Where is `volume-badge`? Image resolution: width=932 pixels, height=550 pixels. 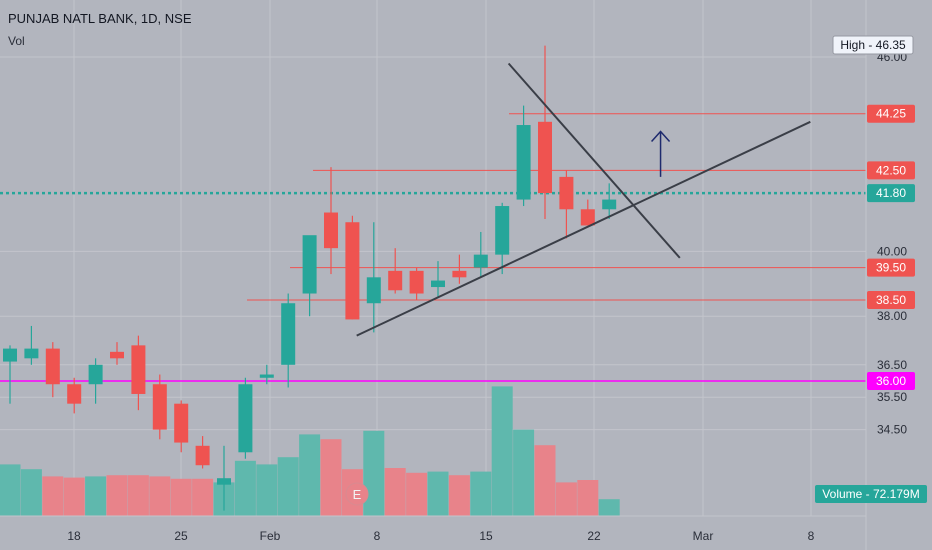 volume-badge is located at coordinates (871, 494).